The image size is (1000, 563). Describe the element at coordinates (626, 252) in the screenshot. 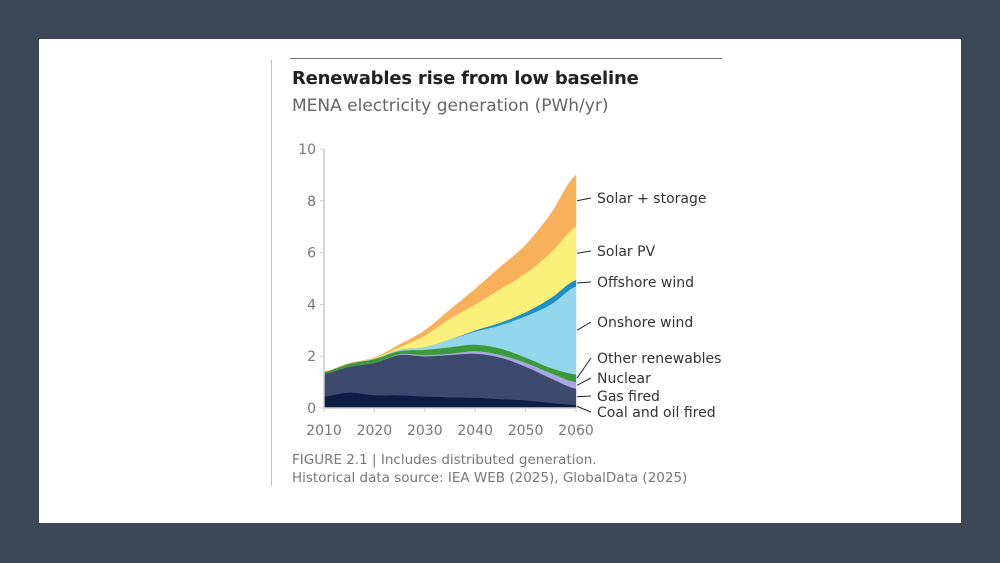

I see `series-label: Solar PV` at that location.